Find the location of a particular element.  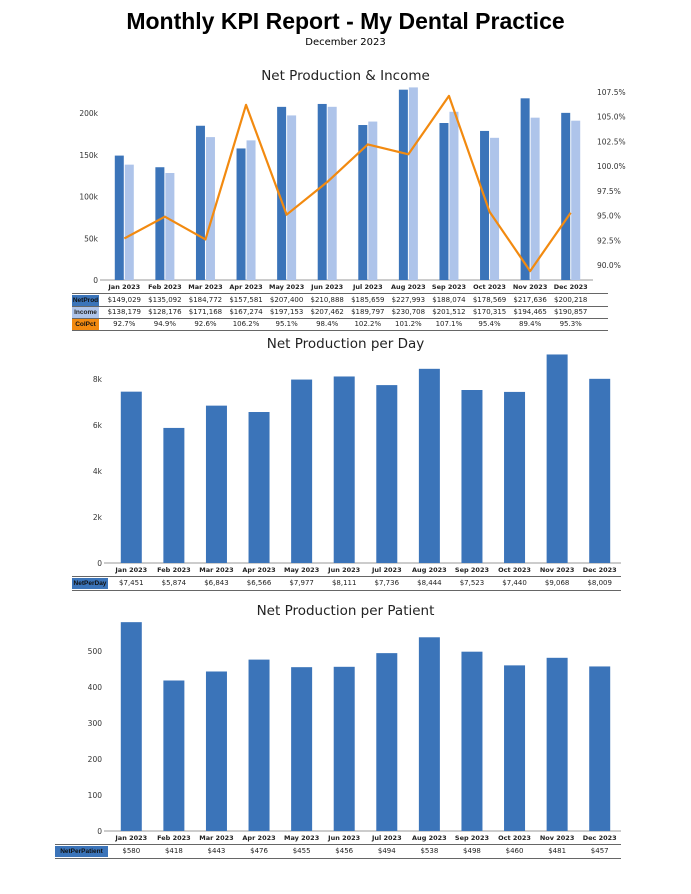

table-cell-colpct: 95.1% is located at coordinates (286, 324).